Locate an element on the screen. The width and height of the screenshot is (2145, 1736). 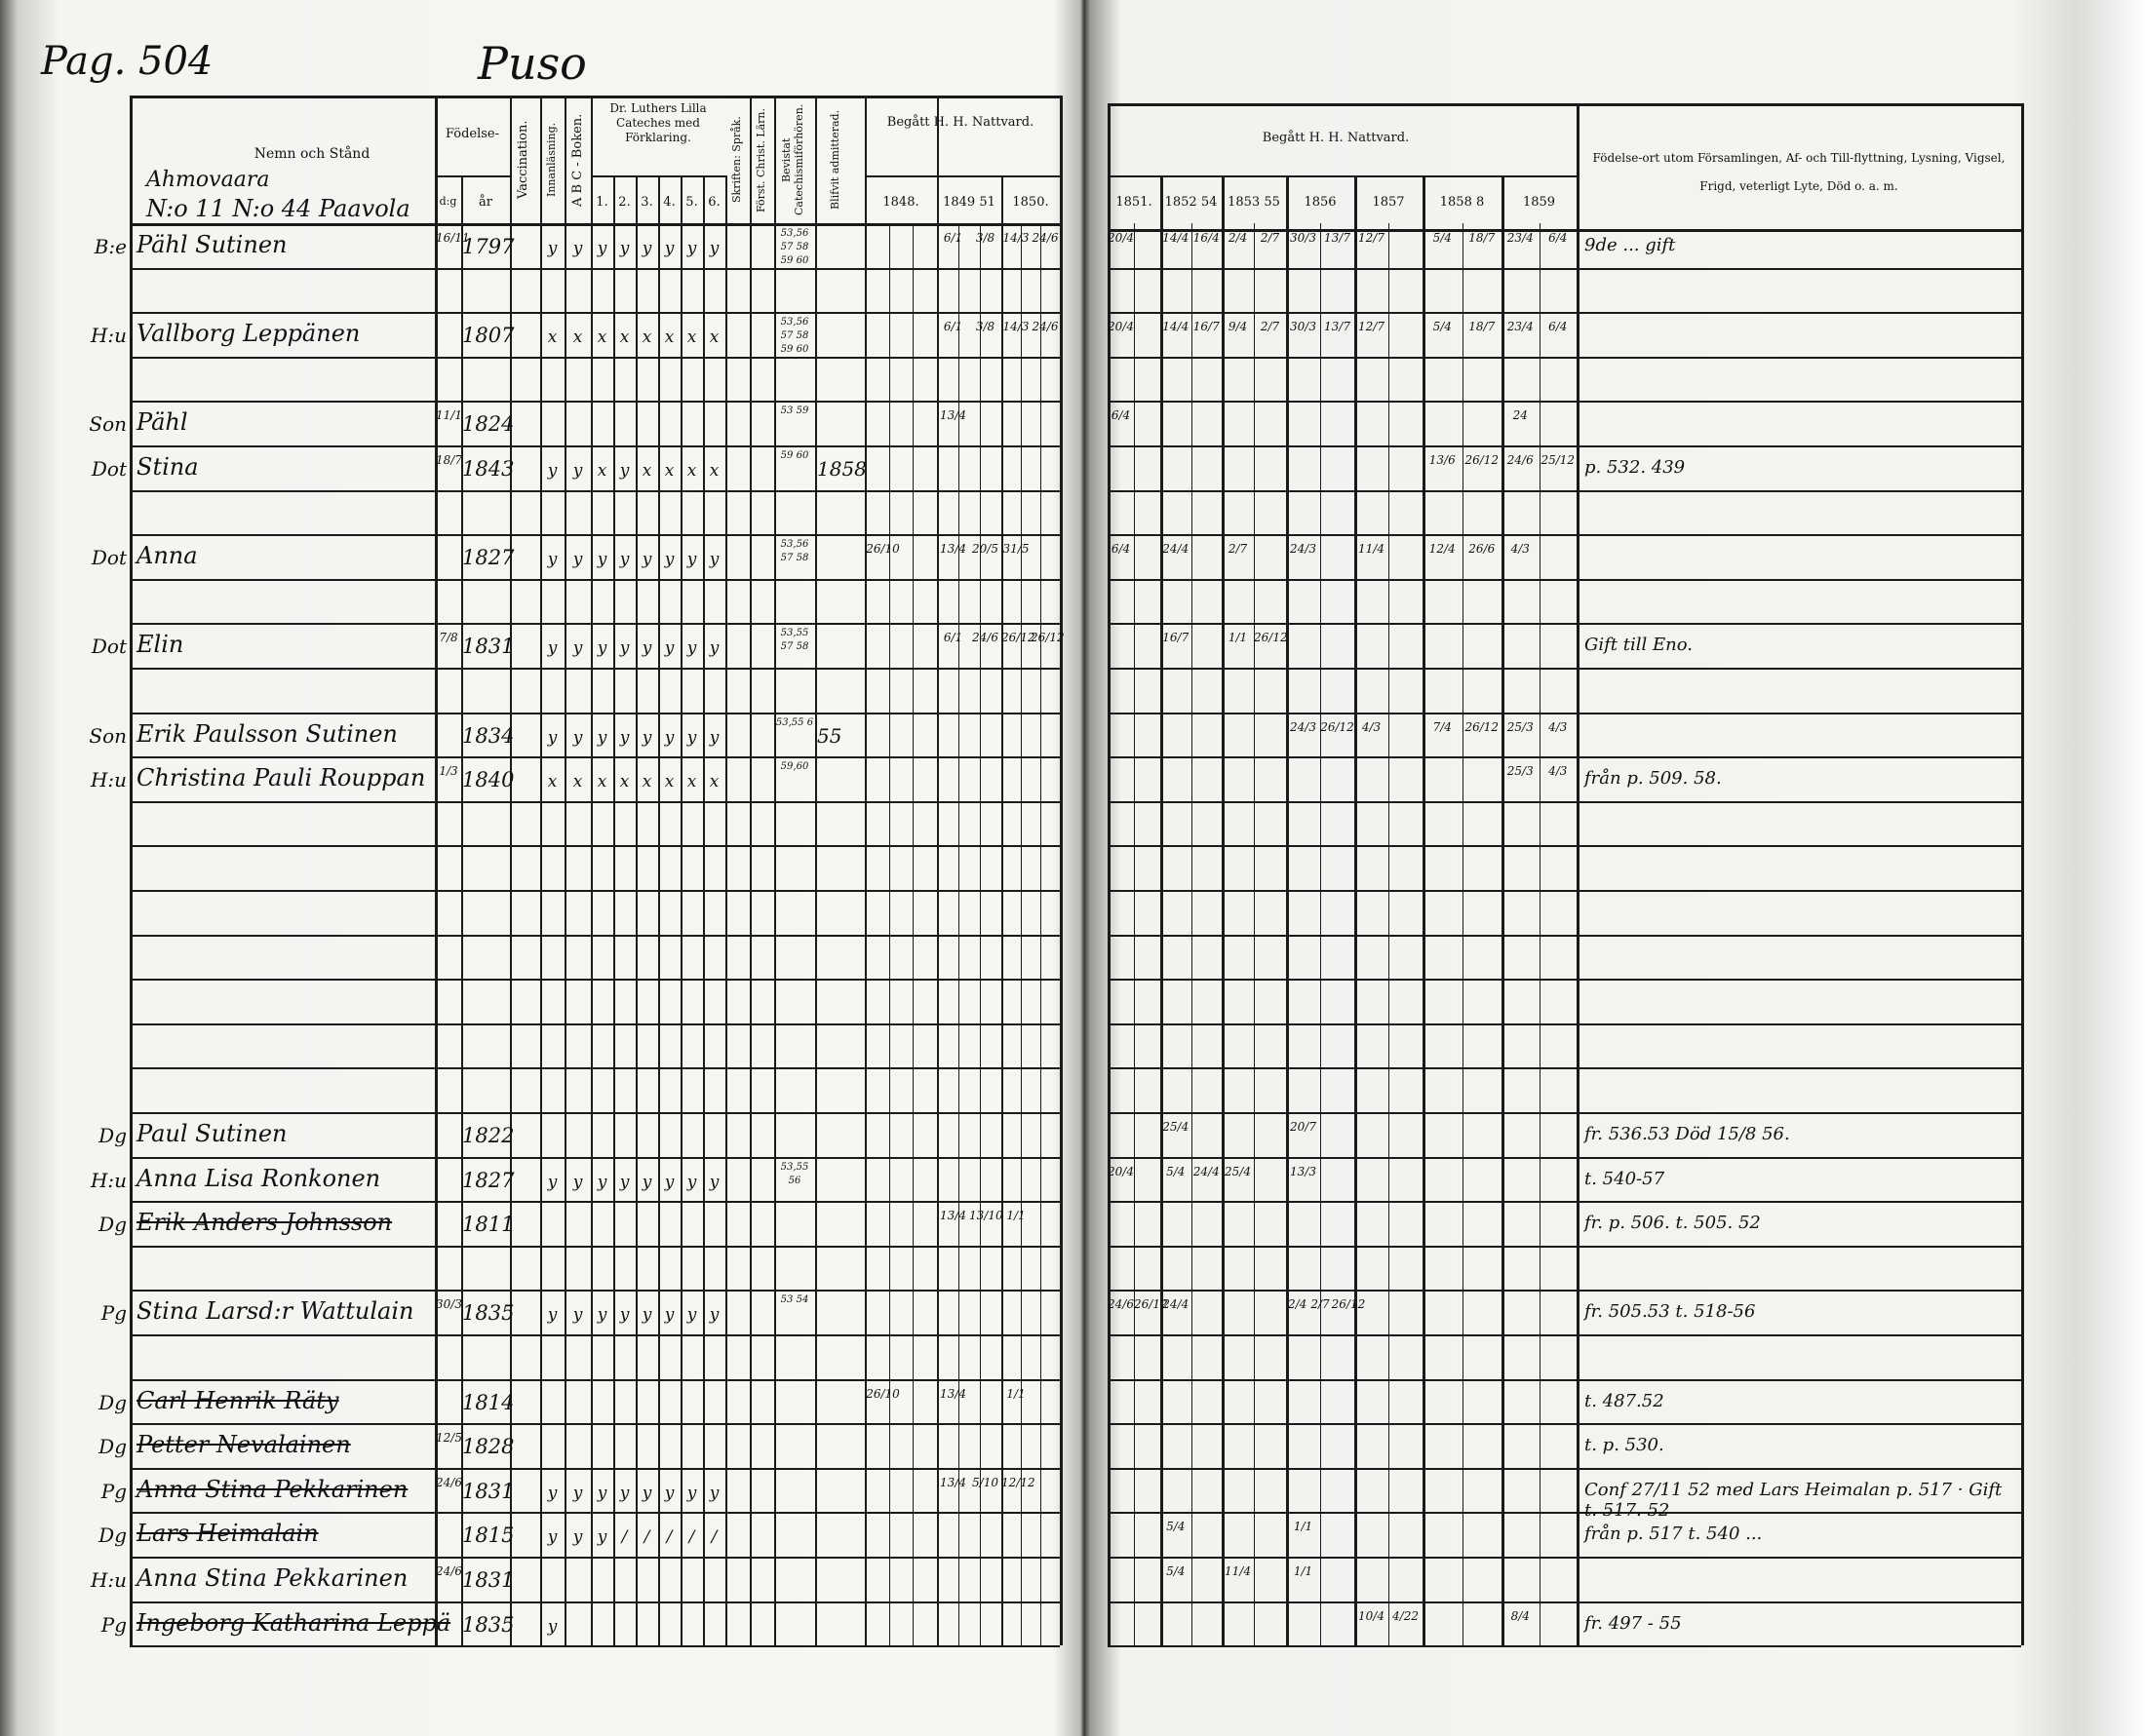
birth-year: 1827 is located at coordinates (488, 1180).